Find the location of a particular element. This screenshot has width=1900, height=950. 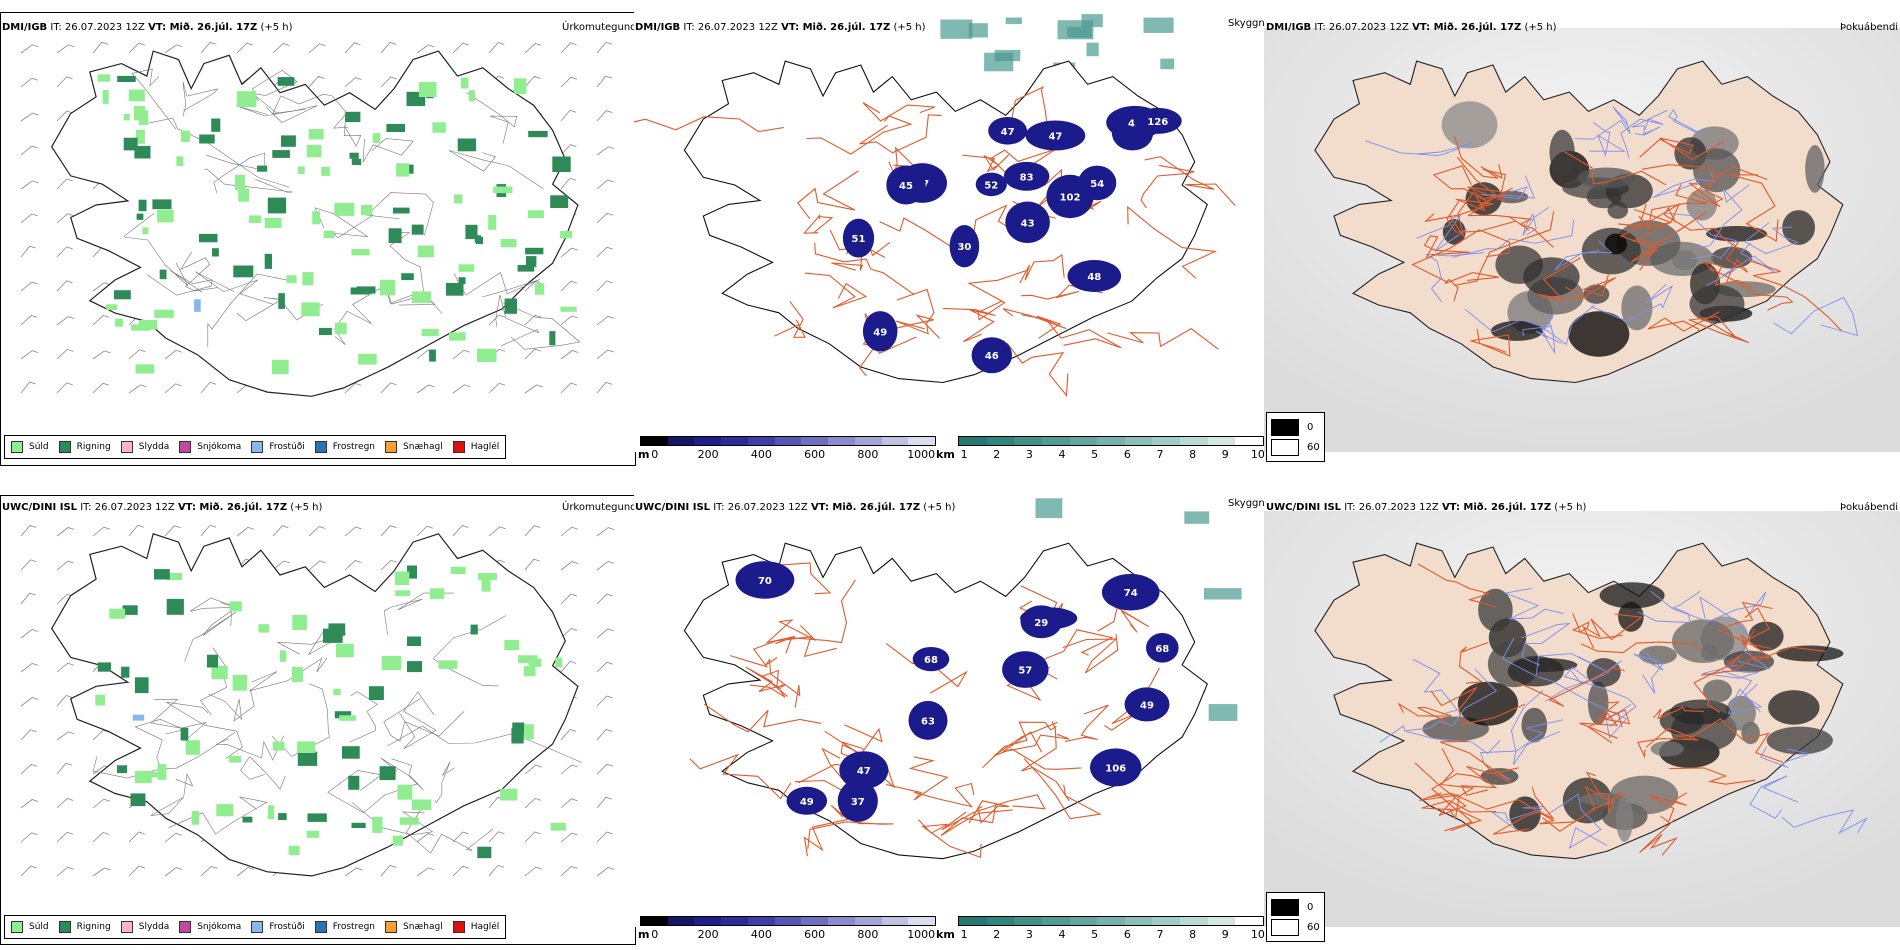

colorbar-tick-label: 1000 is located at coordinates (921, 934).